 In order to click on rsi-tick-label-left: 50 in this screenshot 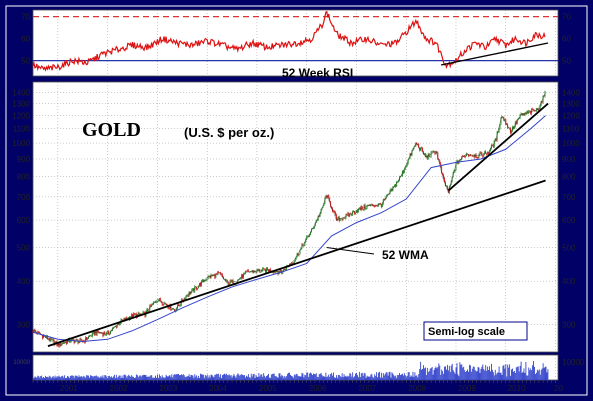, I will do `click(25, 61)`.